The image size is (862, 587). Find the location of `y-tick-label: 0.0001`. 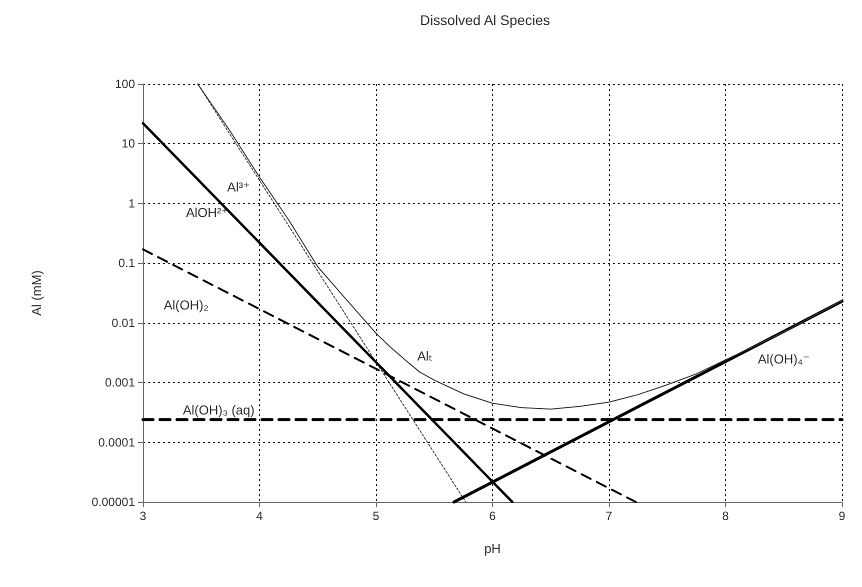

y-tick-label: 0.0001 is located at coordinates (117, 442).